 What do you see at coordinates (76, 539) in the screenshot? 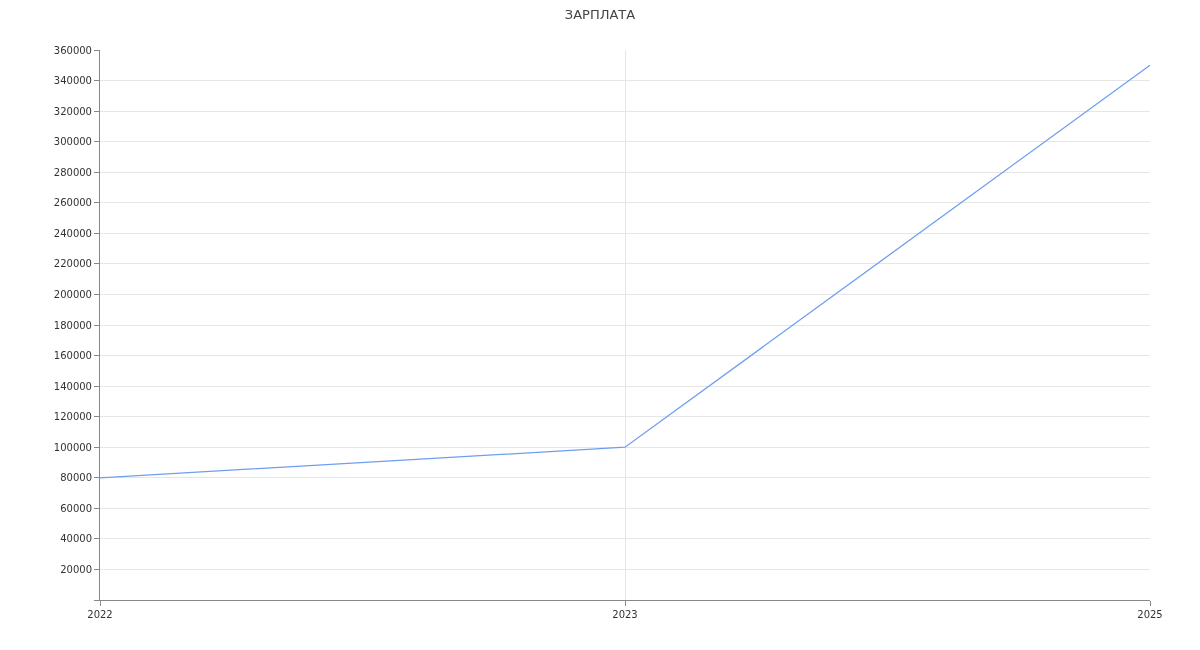
I see `y-tick-label: 40000` at bounding box center [76, 539].